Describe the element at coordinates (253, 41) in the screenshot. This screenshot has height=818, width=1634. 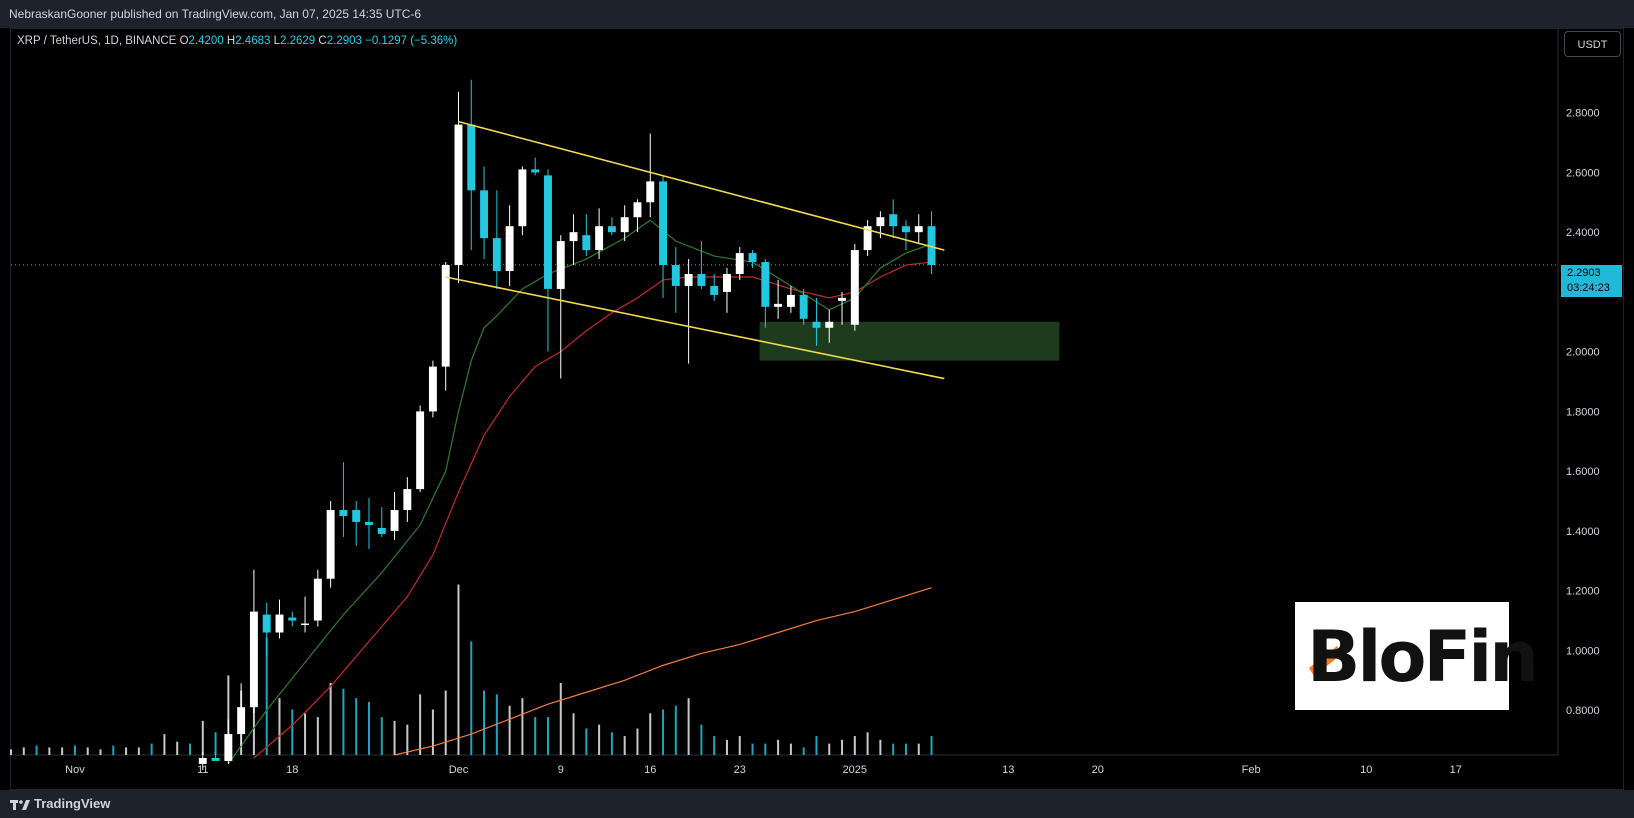
I see `high-value: 2.4683` at that location.